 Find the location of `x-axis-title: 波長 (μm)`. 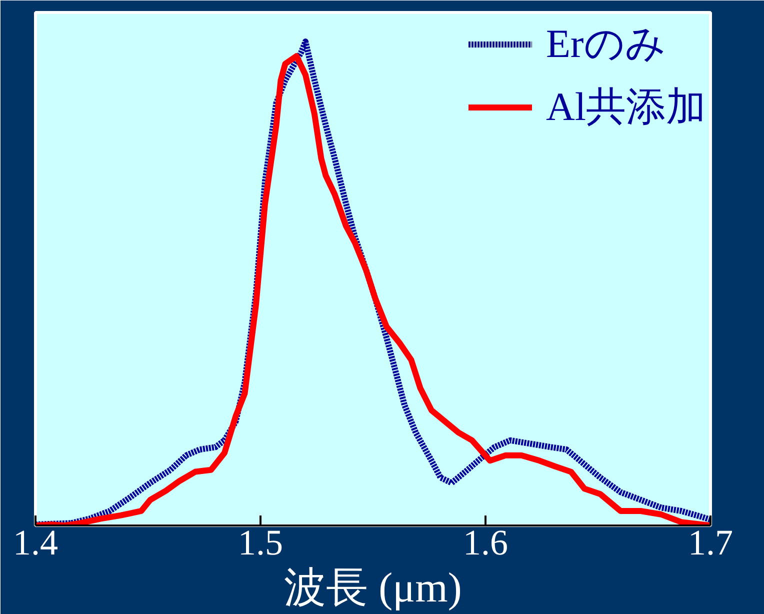

x-axis-title: 波長 (μm) is located at coordinates (373, 589).